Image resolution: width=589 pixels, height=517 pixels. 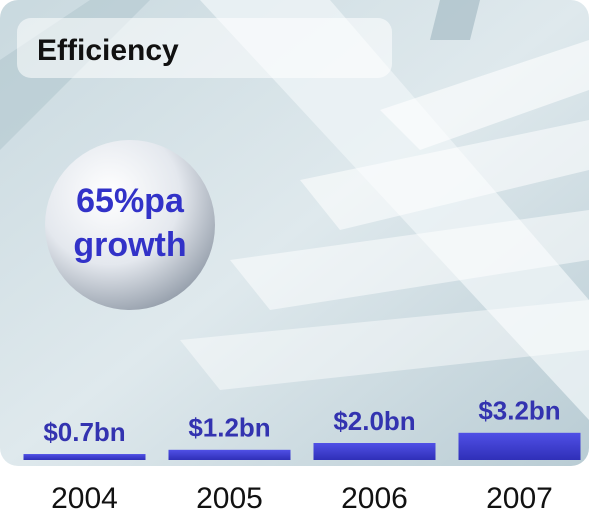 What do you see at coordinates (229, 498) in the screenshot?
I see `x-tick-label: 2005` at bounding box center [229, 498].